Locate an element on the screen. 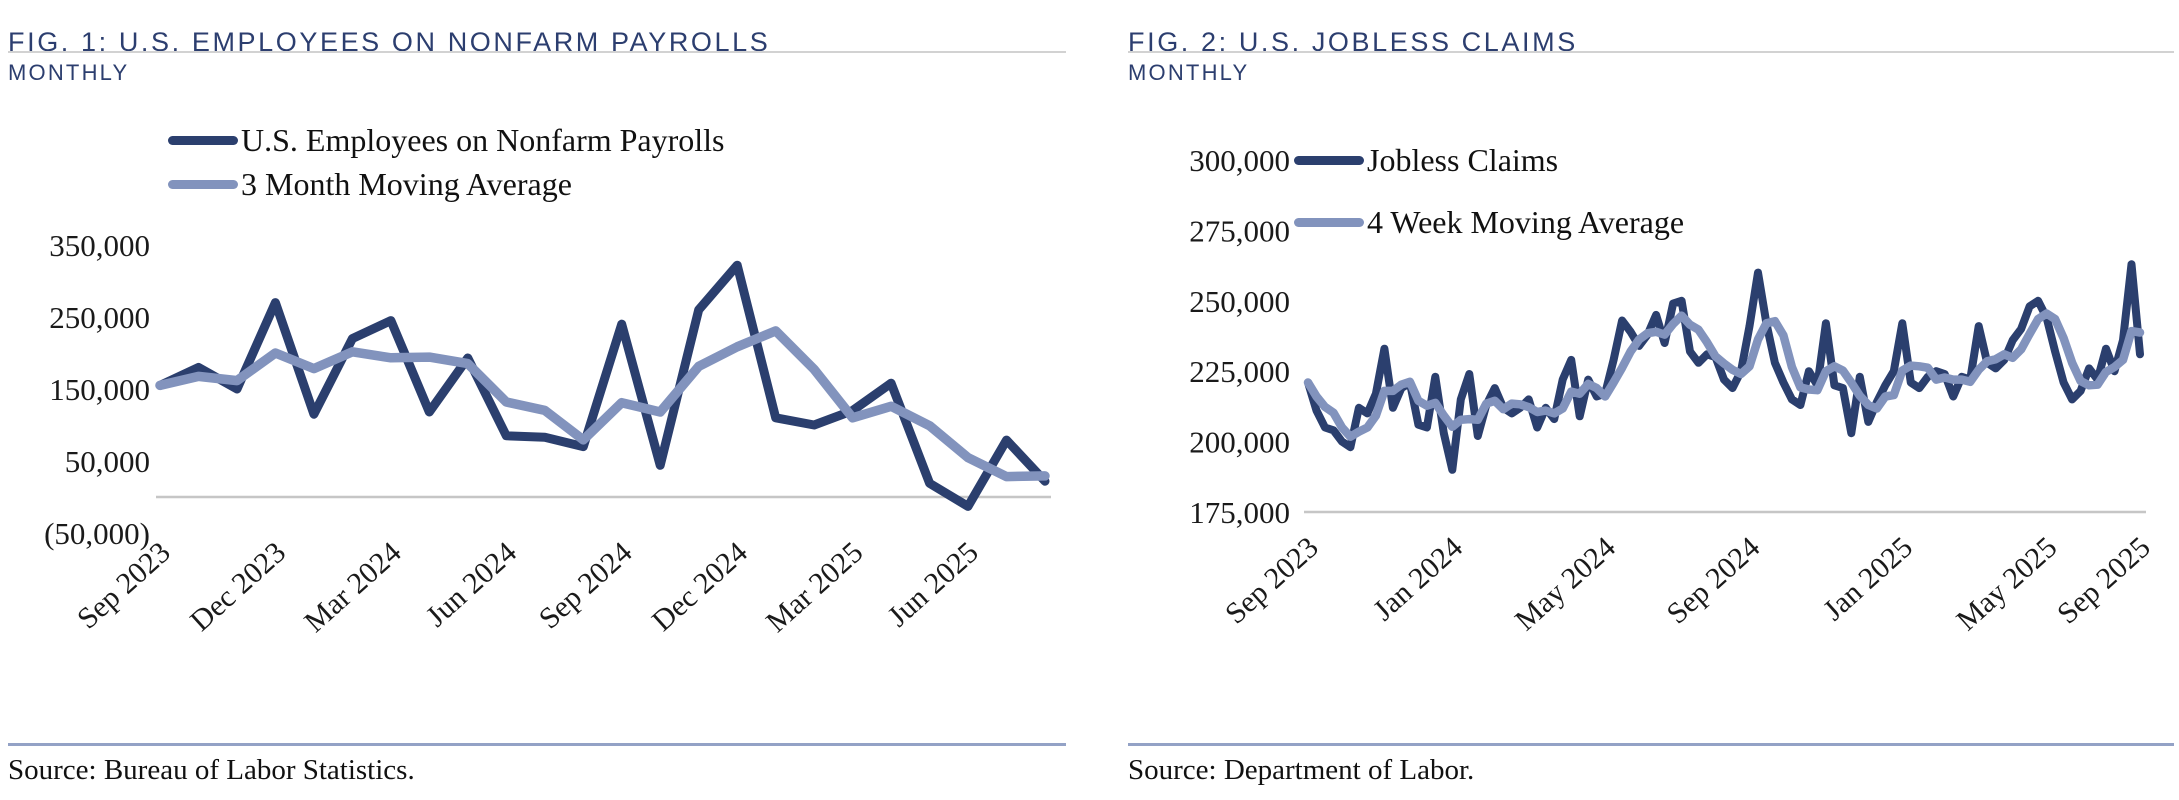  fig1-title-rule is located at coordinates (537, 52).